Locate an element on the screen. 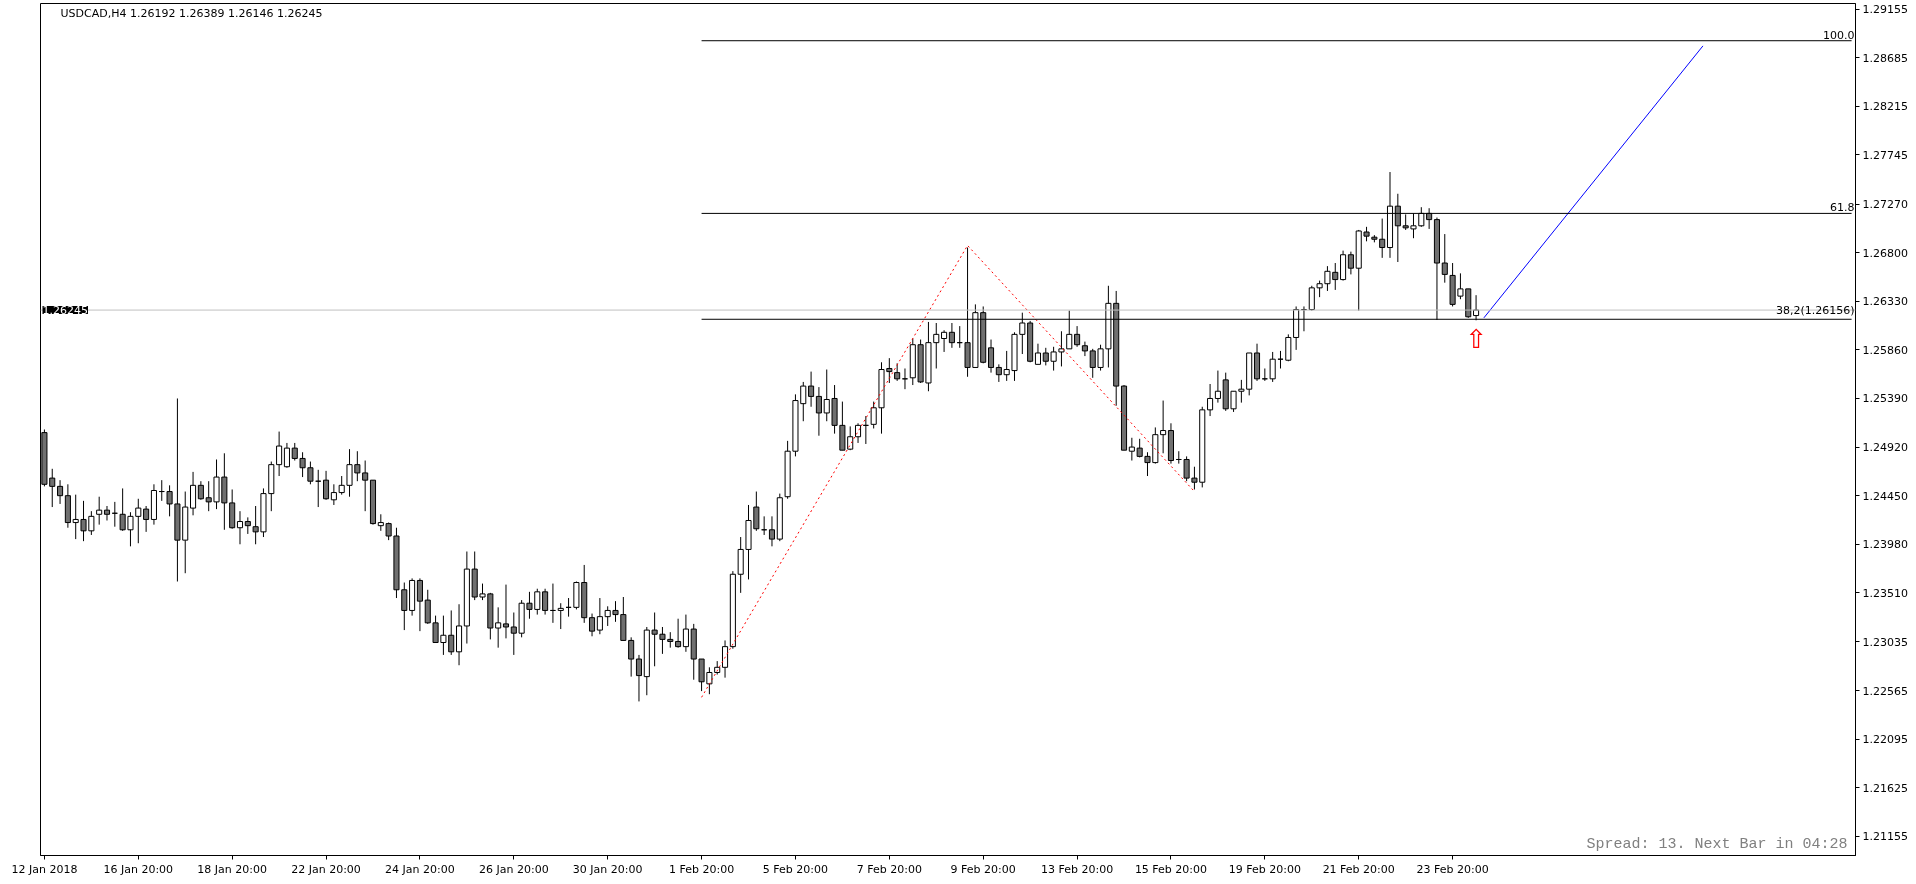  y-tick-label: 1.26800 is located at coordinates (1885, 253).